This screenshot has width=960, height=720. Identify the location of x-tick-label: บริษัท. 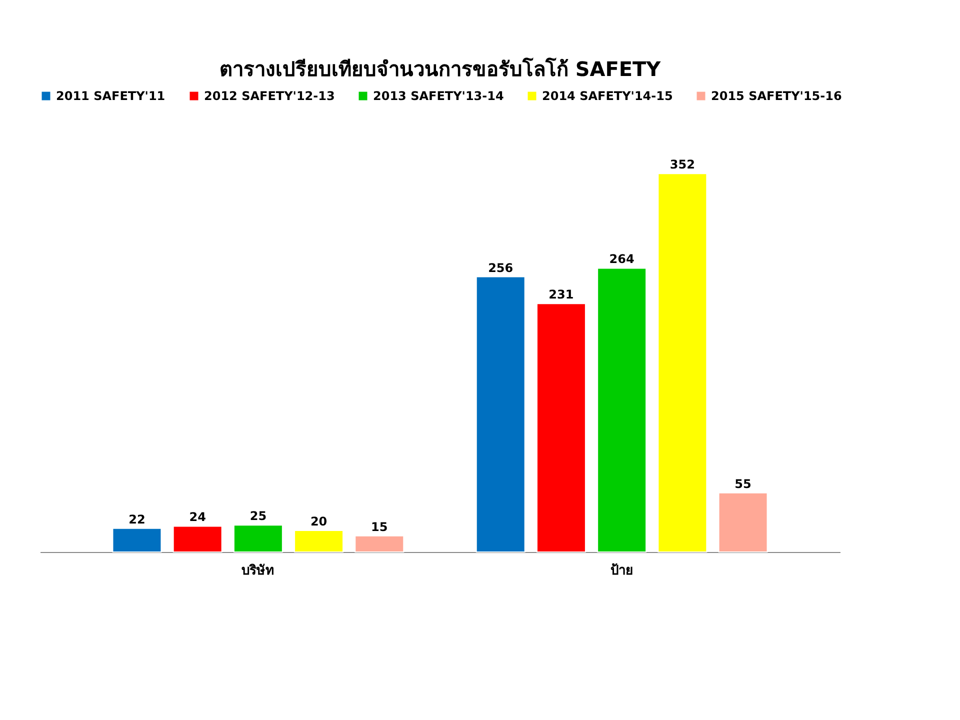
(258, 571).